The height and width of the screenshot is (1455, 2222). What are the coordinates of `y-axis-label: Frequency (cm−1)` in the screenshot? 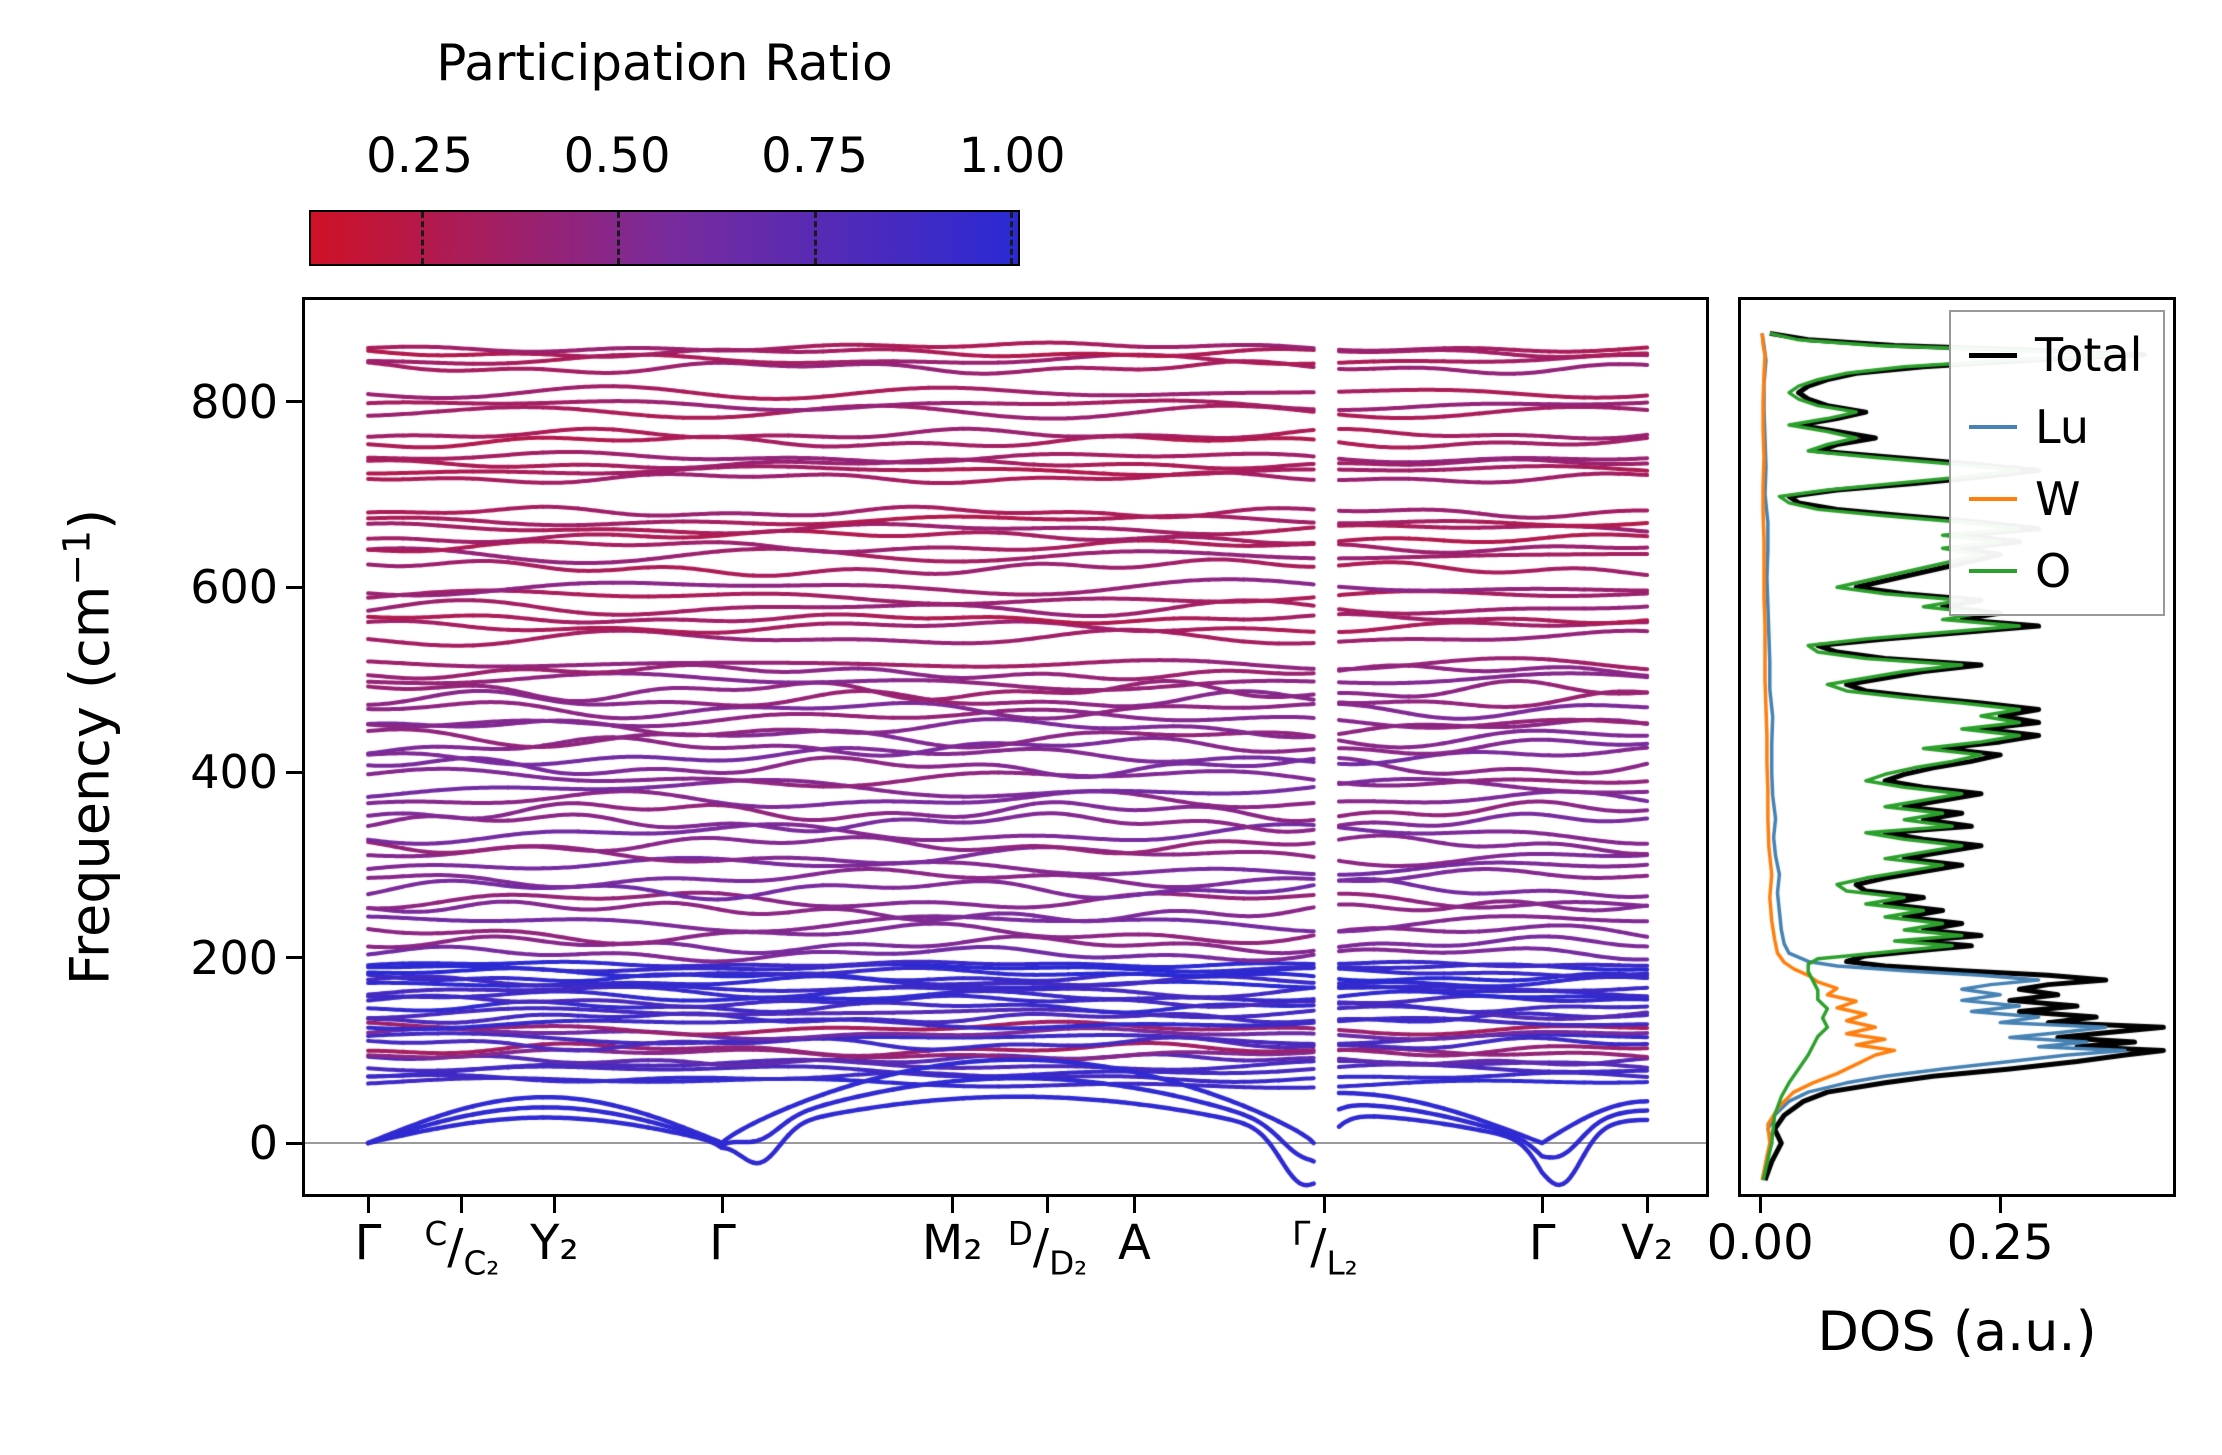 It's located at (88, 747).